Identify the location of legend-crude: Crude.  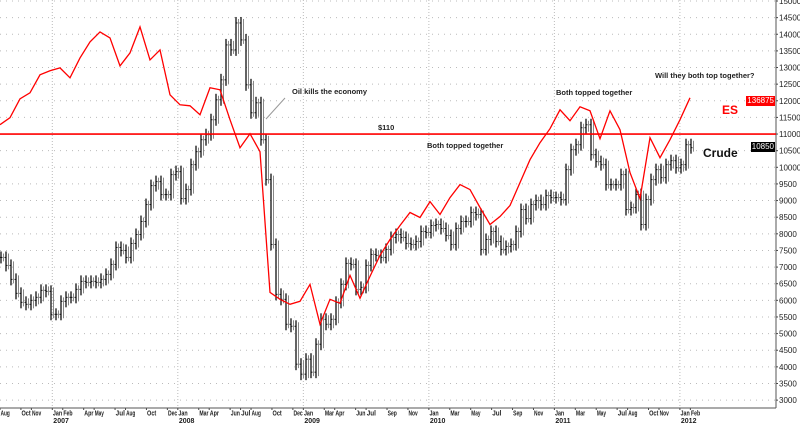
(720, 153).